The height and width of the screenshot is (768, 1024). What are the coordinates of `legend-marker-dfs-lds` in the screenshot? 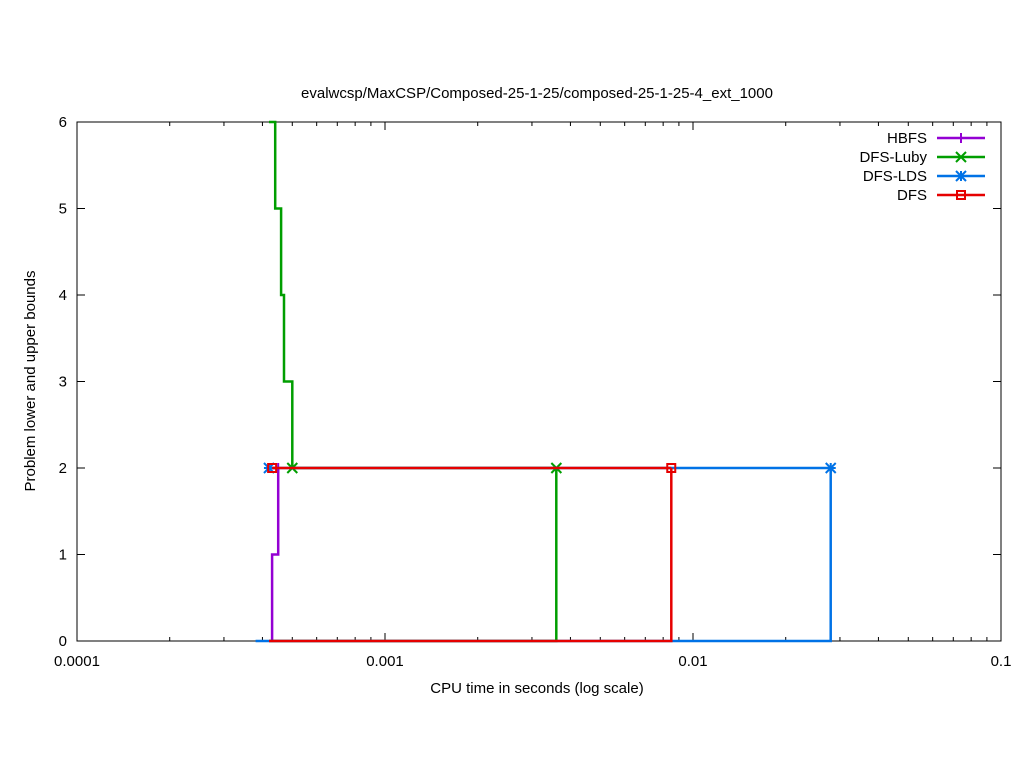 It's located at (961, 176).